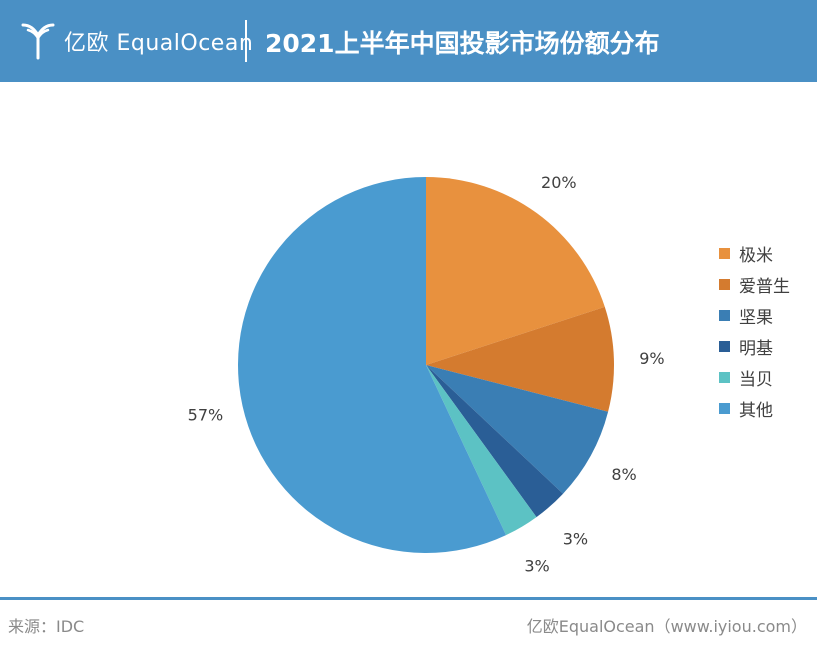 Image resolution: width=817 pixels, height=651 pixels. What do you see at coordinates (756, 411) in the screenshot?
I see `legend-label: 其他` at bounding box center [756, 411].